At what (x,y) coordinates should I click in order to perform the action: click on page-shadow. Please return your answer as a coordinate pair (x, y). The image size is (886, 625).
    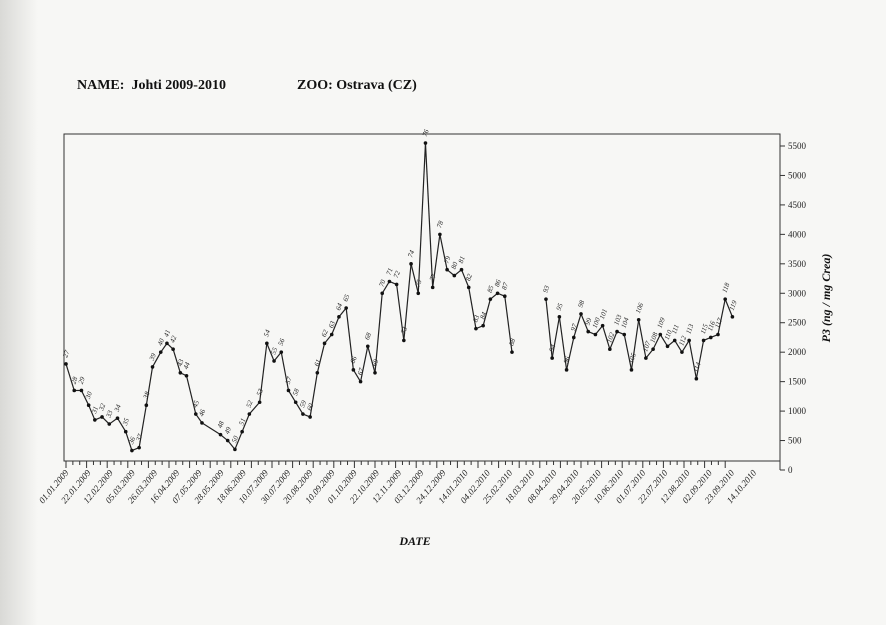
    Looking at the image, I should click on (19, 312).